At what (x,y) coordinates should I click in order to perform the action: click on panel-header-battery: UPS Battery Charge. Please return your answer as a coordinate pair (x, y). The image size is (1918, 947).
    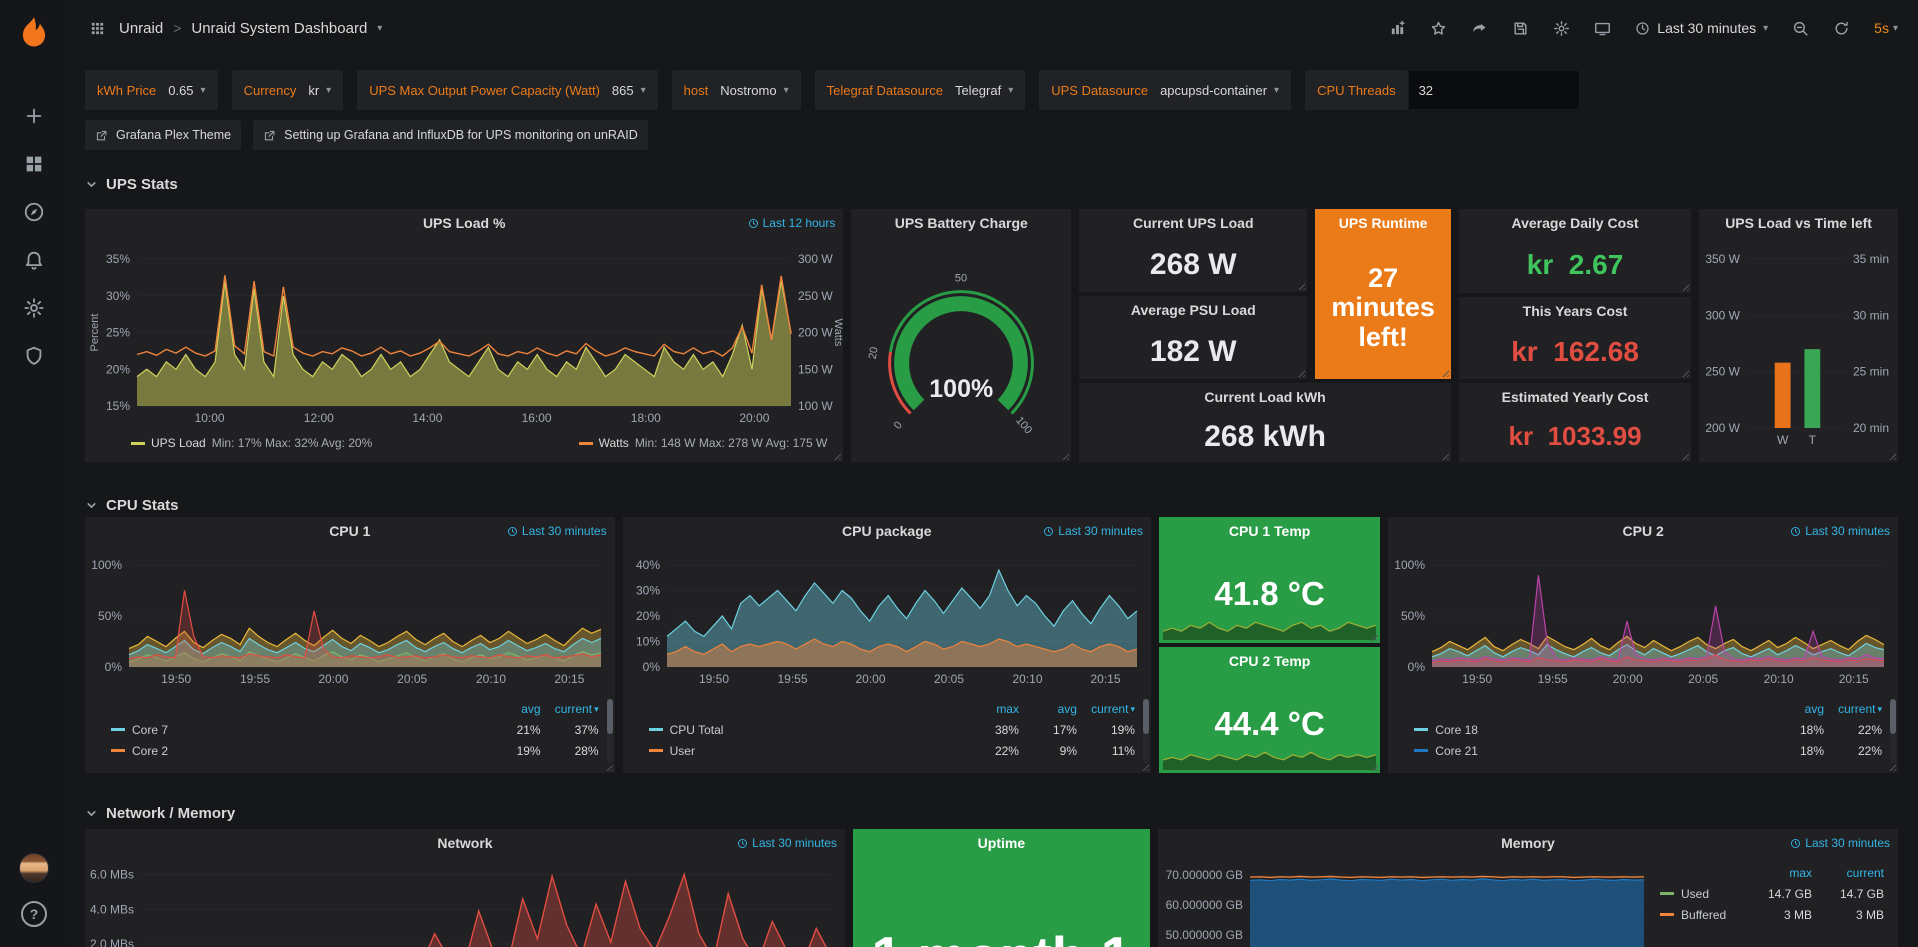
    Looking at the image, I should click on (961, 223).